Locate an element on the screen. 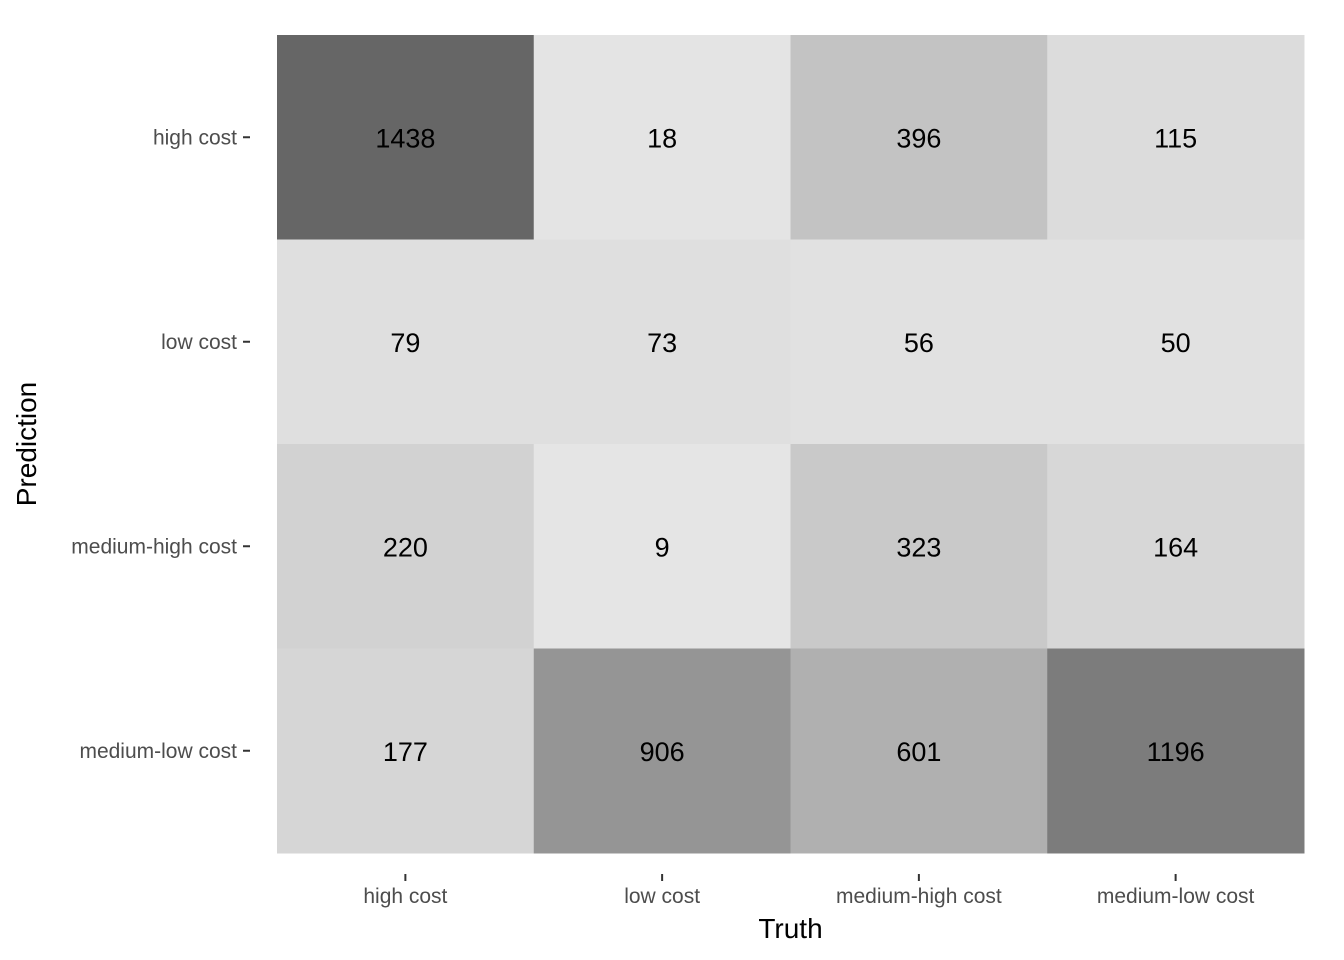 This screenshot has height=960, width=1344. cell-value-label: 1438 is located at coordinates (405, 138).